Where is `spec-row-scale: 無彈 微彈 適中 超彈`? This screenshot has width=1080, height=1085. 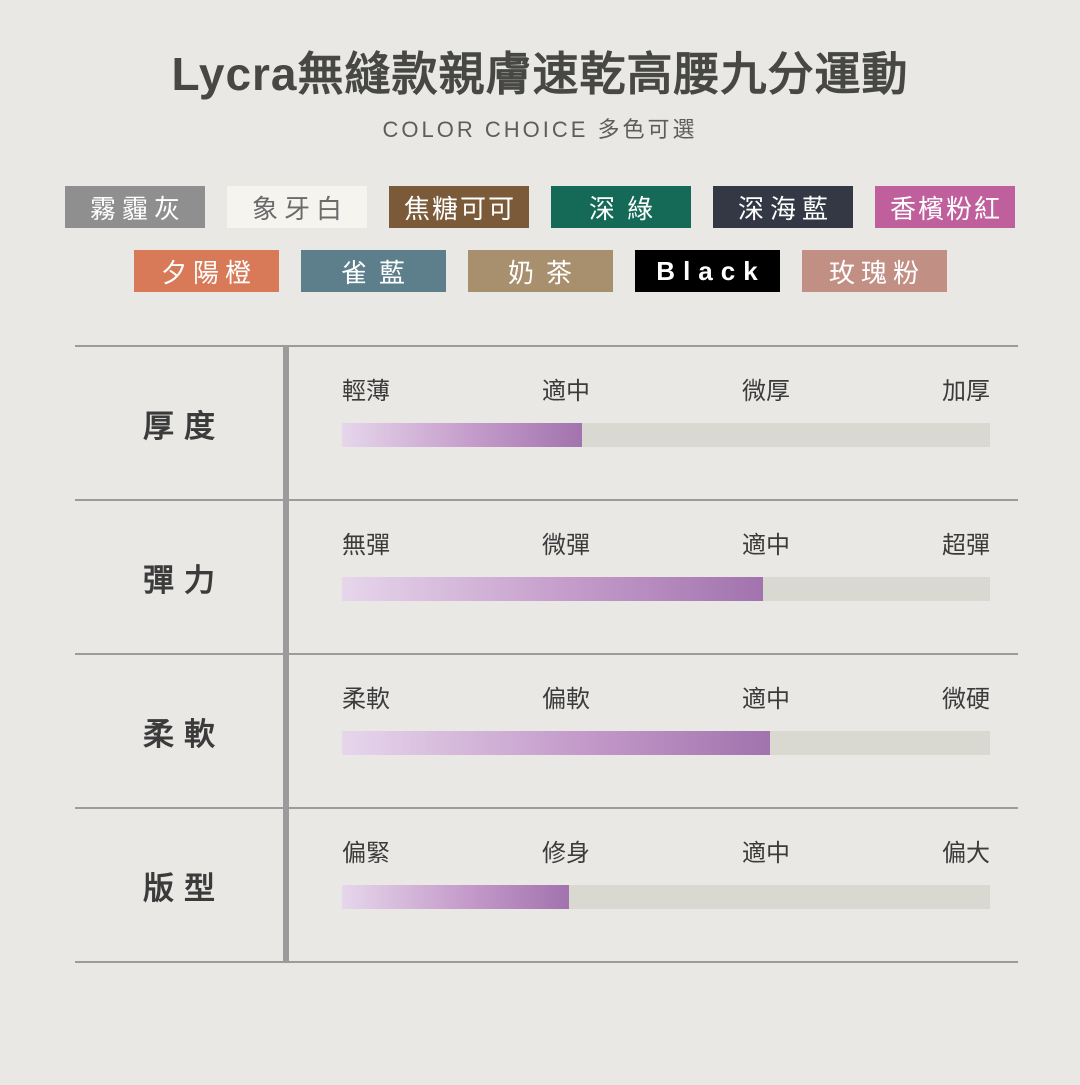
spec-row-scale: 無彈 微彈 適中 超彈 is located at coordinates (650, 577).